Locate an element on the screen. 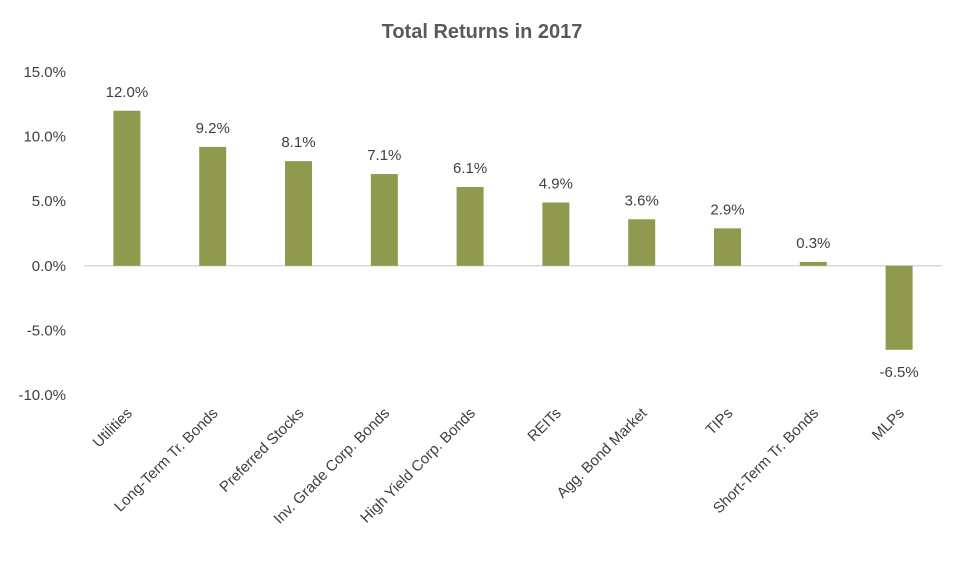  x-tick-label: MLPs is located at coordinates (888, 424).